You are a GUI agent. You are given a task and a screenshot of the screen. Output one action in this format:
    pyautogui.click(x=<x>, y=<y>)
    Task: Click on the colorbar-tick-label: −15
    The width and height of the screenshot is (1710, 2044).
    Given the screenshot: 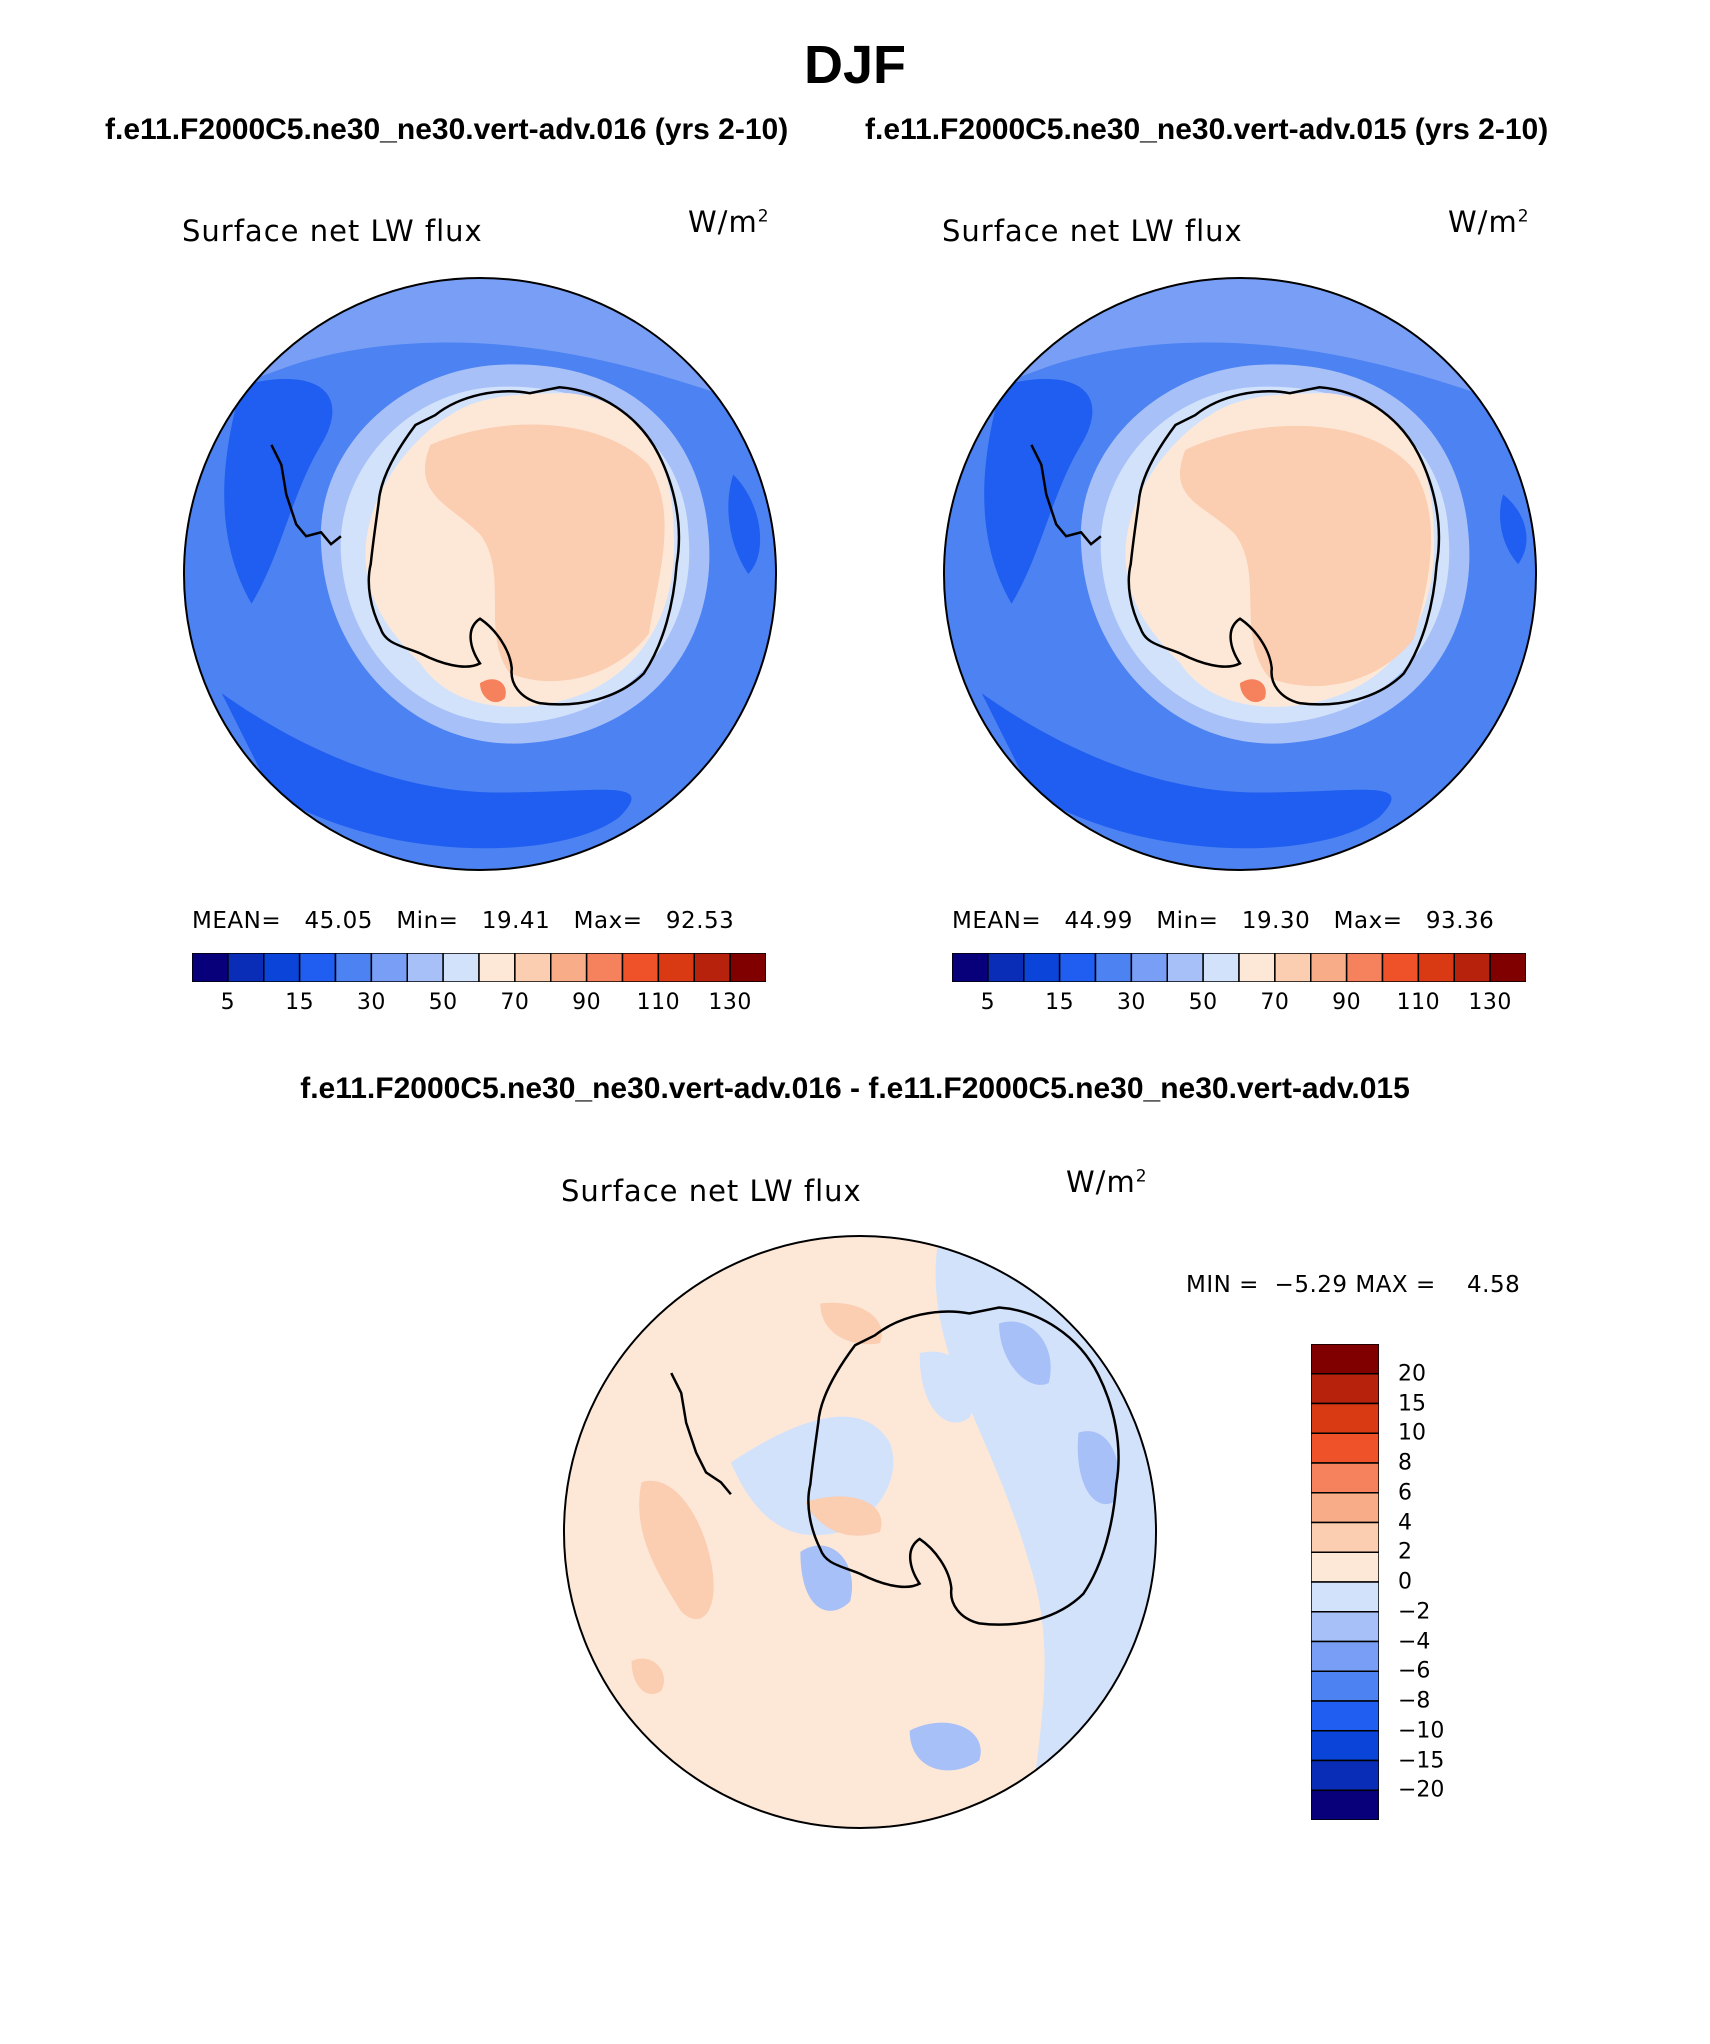 What is the action you would take?
    pyautogui.click(x=1421, y=1760)
    